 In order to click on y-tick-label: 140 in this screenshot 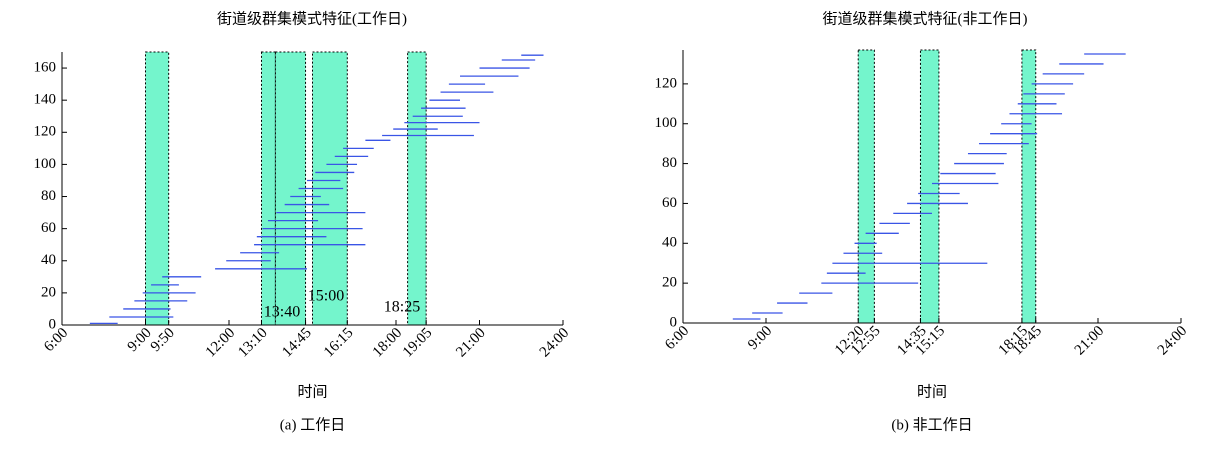, I will do `click(45, 100)`.